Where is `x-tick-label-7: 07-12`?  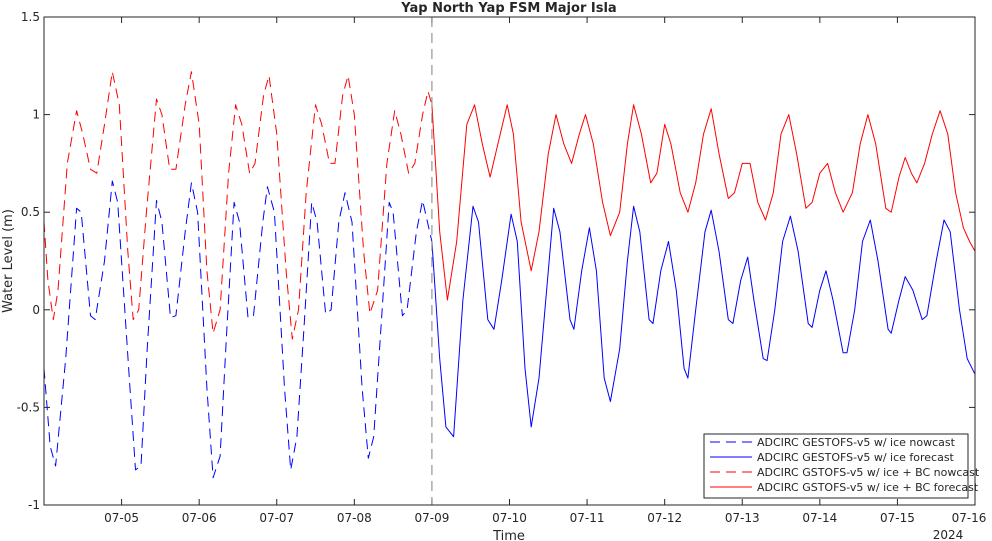 x-tick-label-7: 07-12 is located at coordinates (664, 518).